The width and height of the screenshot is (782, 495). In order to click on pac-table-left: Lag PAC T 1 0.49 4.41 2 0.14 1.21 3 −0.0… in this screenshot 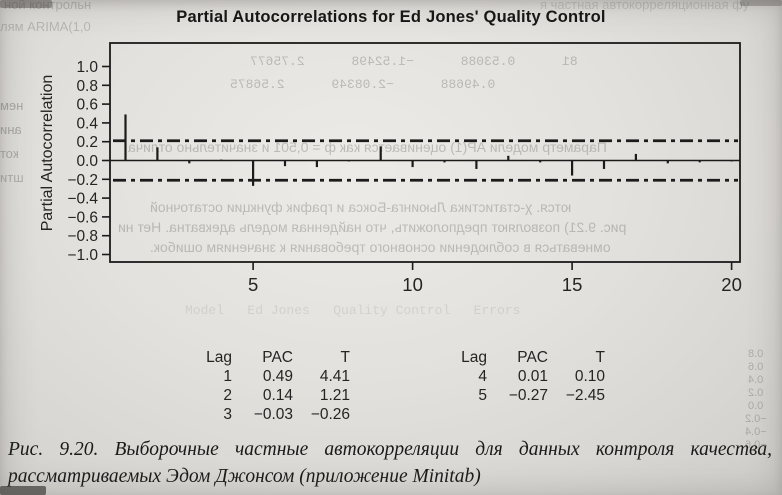, I will do `click(267, 386)`.